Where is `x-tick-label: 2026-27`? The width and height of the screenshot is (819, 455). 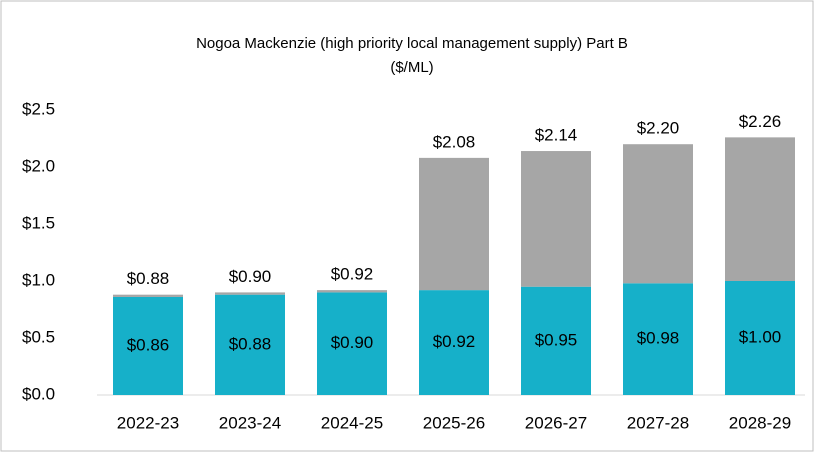
x-tick-label: 2026-27 is located at coordinates (556, 422).